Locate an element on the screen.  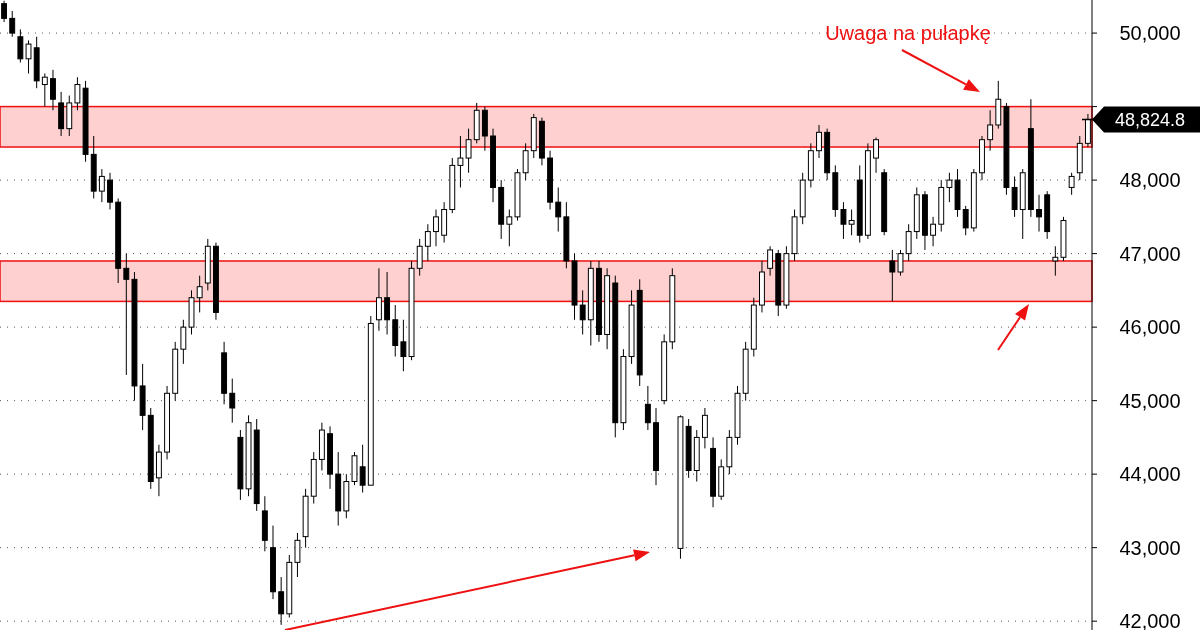
y-tick-label: 45,000 is located at coordinates (1150, 400).